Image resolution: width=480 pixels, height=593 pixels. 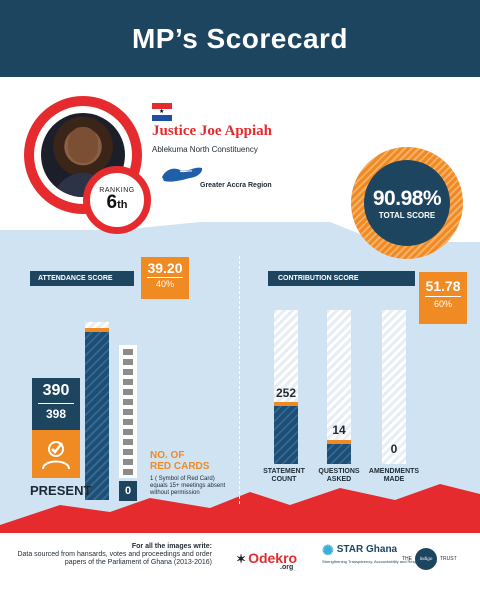 I want to click on statement-bar-track, so click(x=286, y=356).